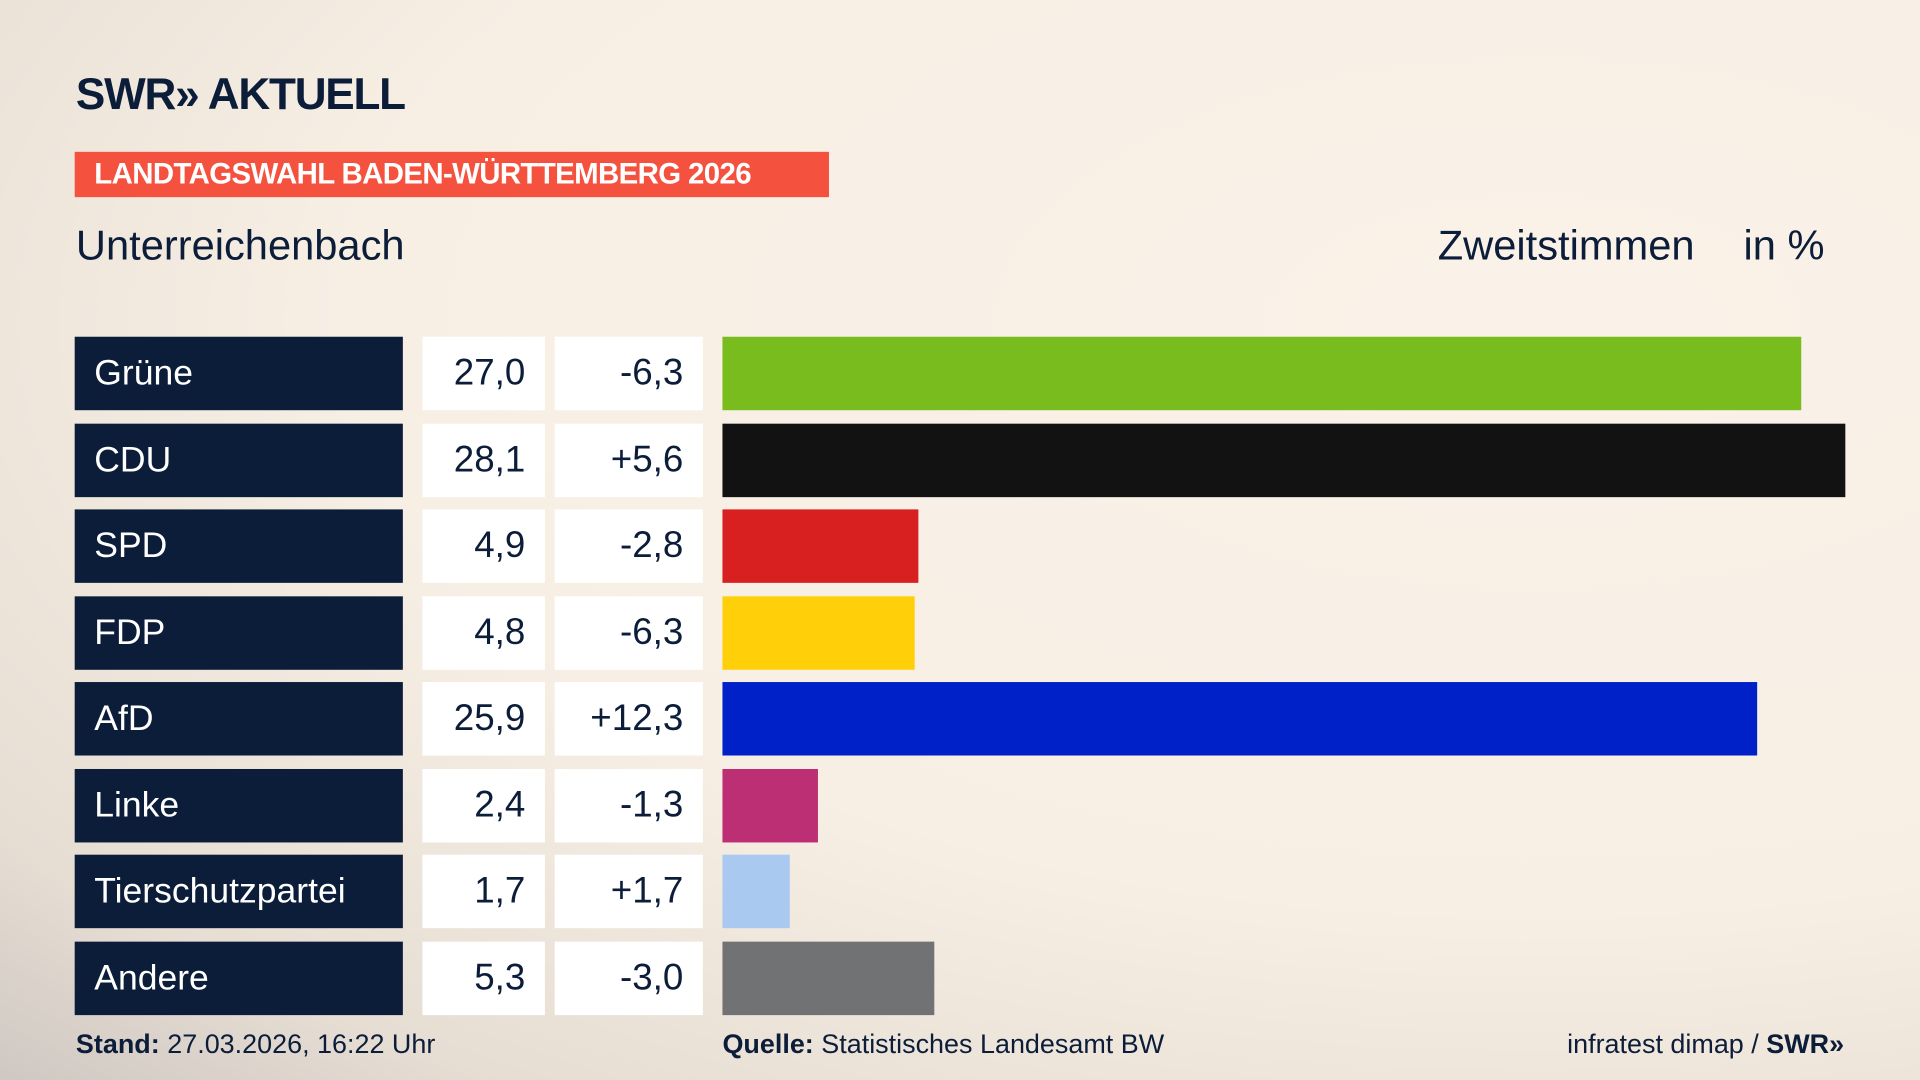 Image resolution: width=1920 pixels, height=1080 pixels. What do you see at coordinates (1262, 373) in the screenshot?
I see `bar-grüne` at bounding box center [1262, 373].